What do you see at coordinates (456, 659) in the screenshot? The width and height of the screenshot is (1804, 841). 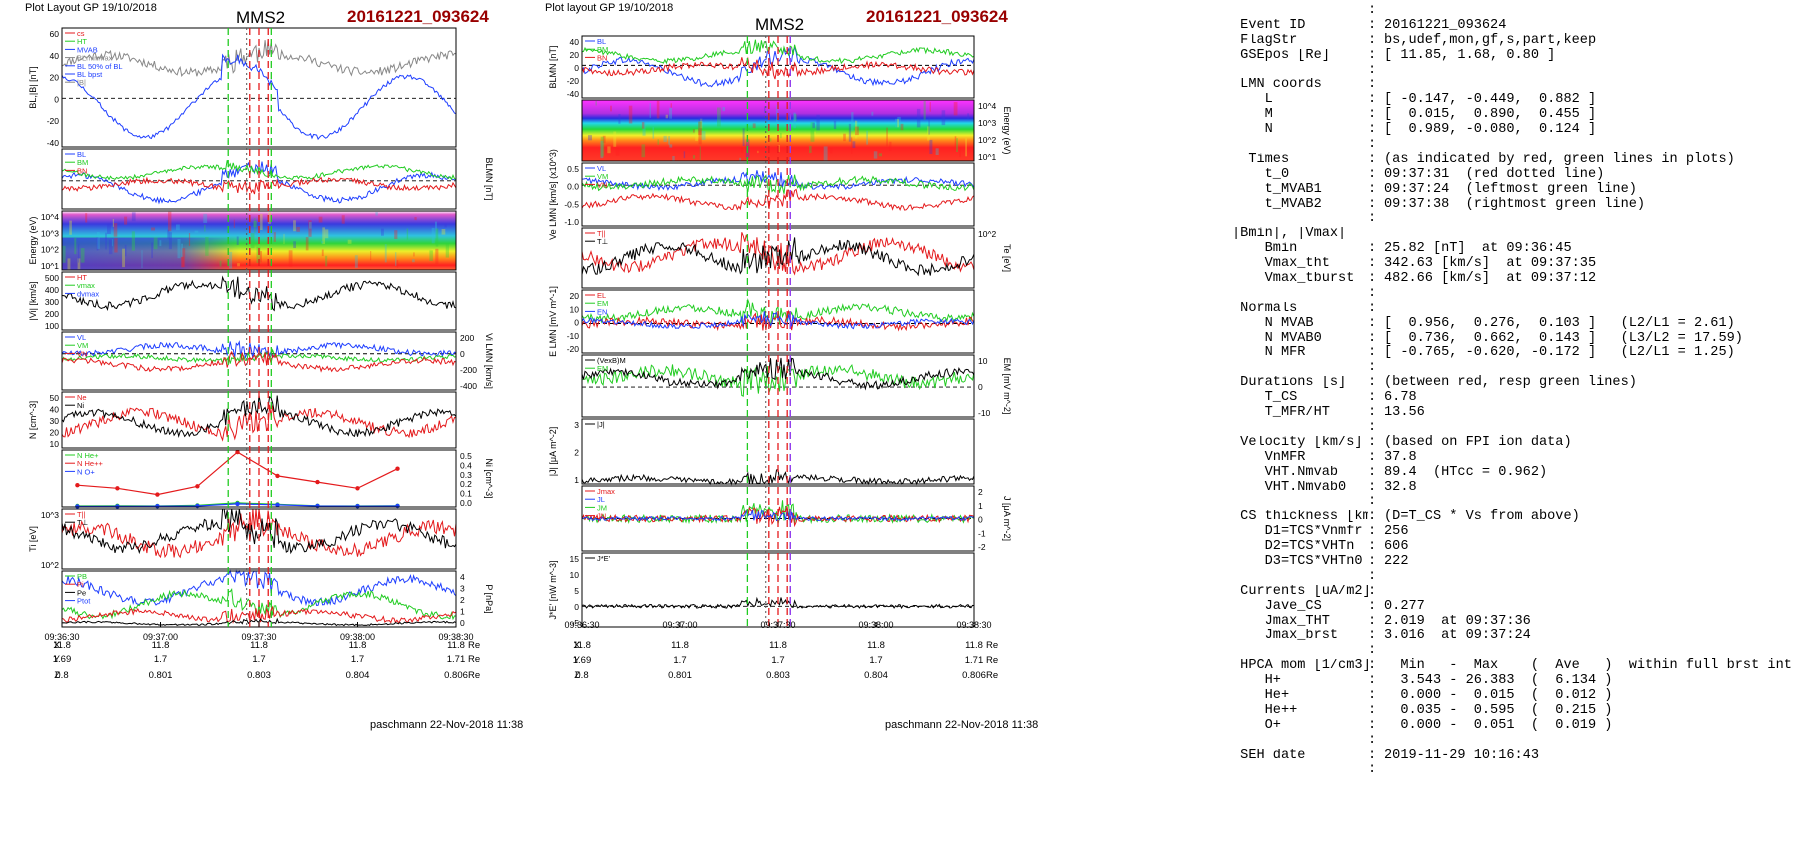 I see `position-value: 1.71` at bounding box center [456, 659].